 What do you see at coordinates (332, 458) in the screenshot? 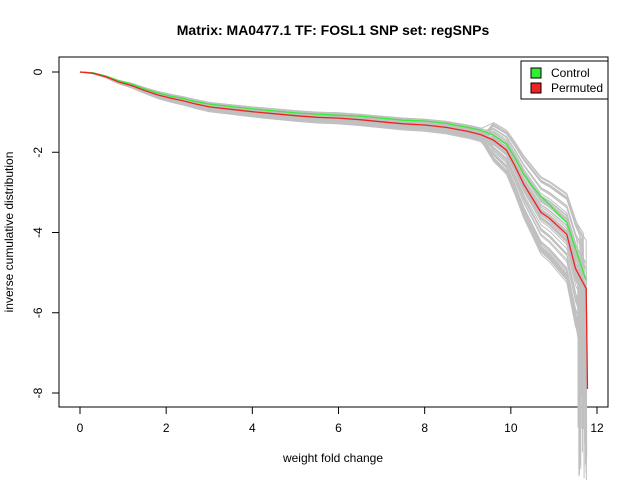
I see `x-axis-label: weight fold change` at bounding box center [332, 458].